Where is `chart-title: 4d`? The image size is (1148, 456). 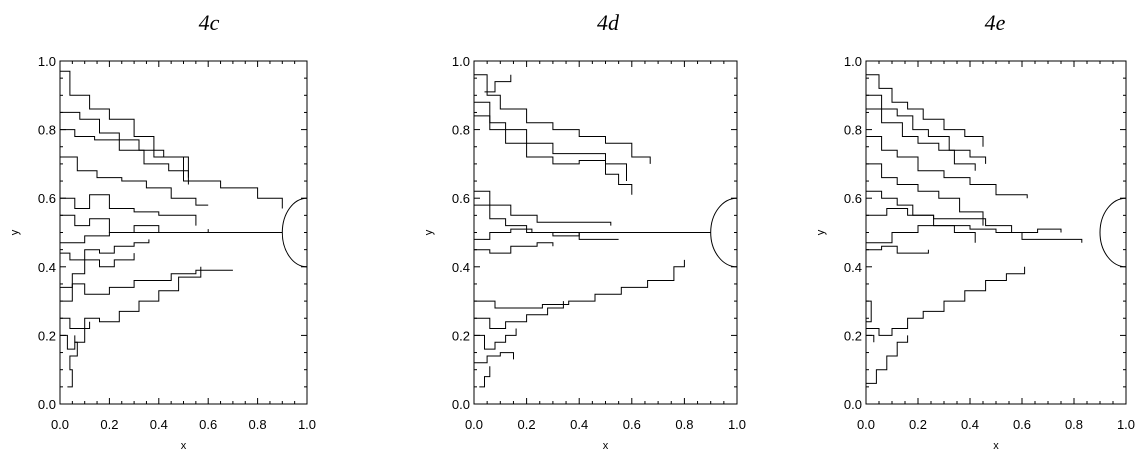 chart-title: 4d is located at coordinates (608, 22).